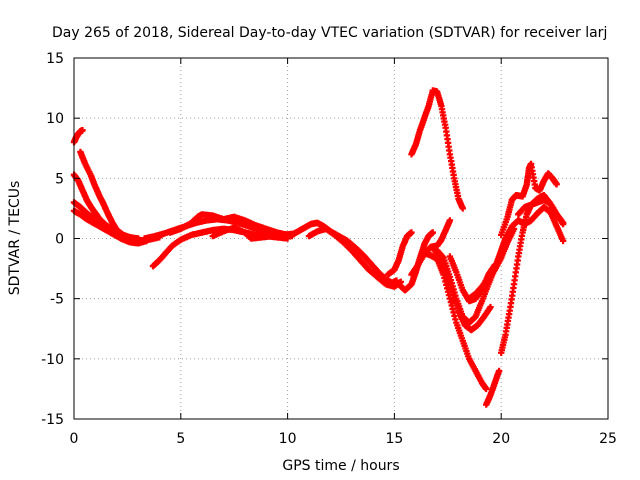  I want to click on y-axis-label: SDTVAR / TECUs, so click(15, 238).